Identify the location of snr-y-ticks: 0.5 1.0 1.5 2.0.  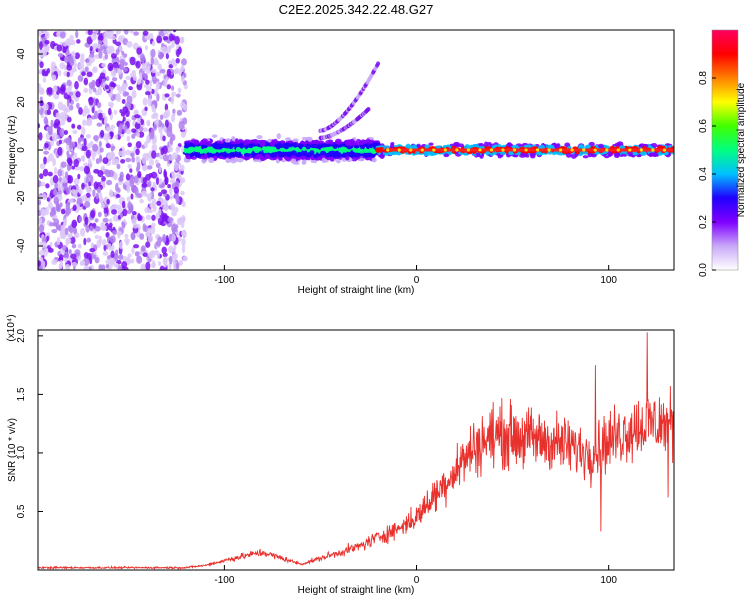
(29, 423).